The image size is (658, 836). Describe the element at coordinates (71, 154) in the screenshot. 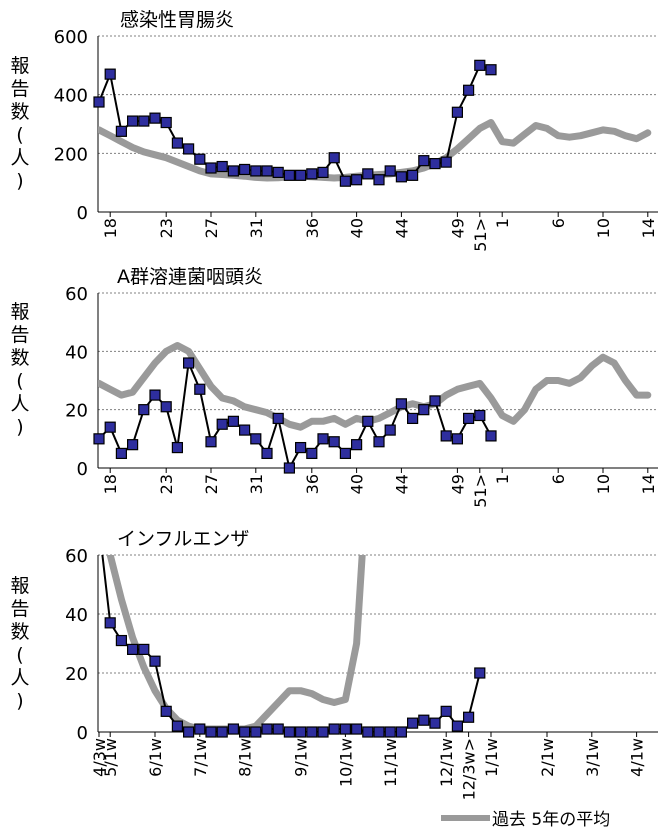

I see `y-tick-label: 200` at that location.